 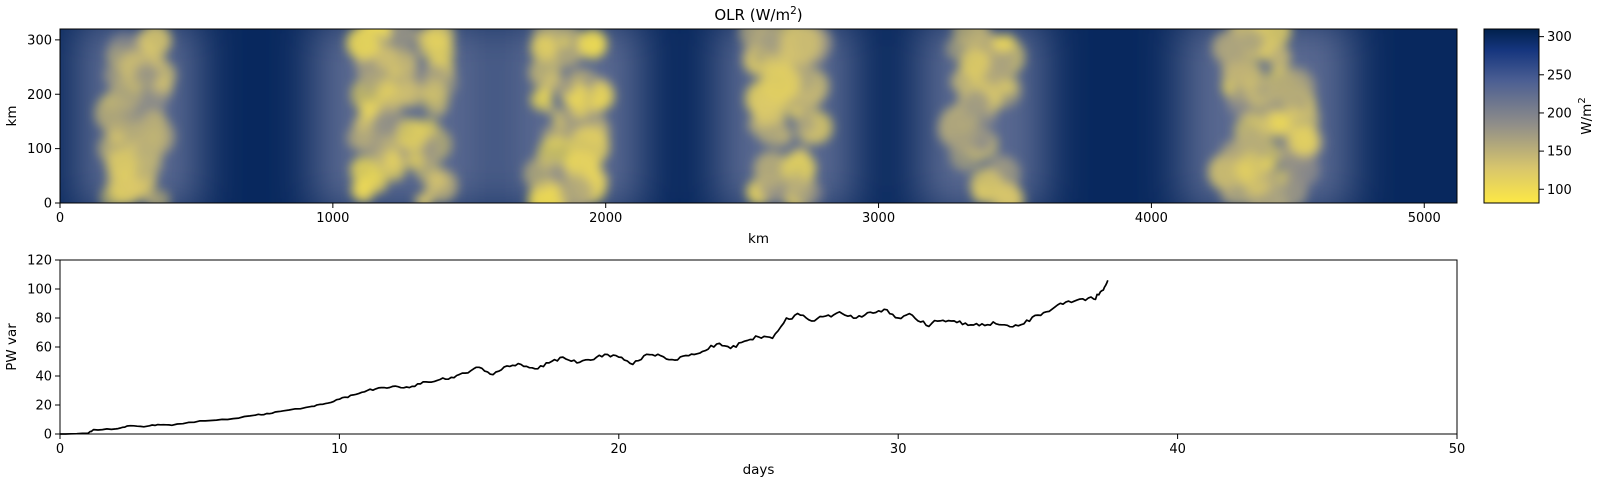 I want to click on olr-colorbar: 100 150 200 250 300 W/m2, so click(x=1539, y=116).